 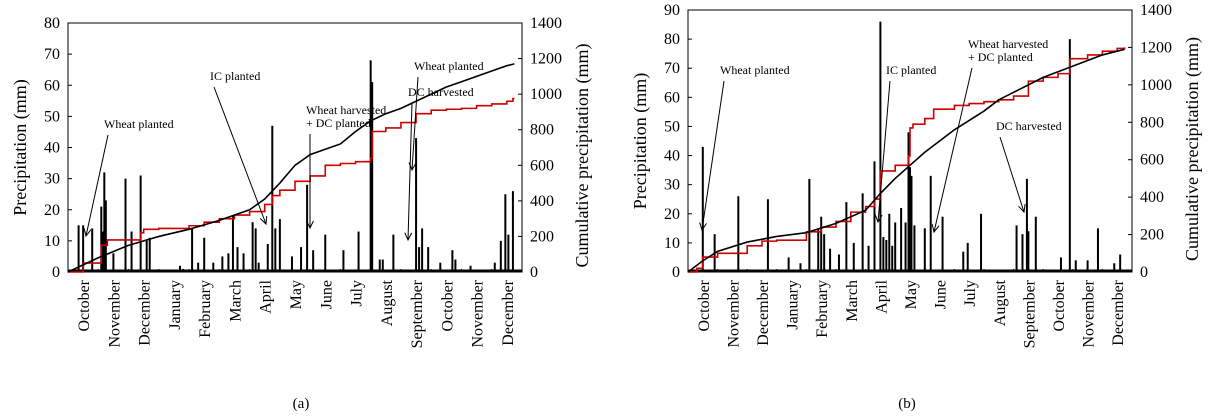 I want to click on y-tick-label: 60, so click(x=672, y=97).